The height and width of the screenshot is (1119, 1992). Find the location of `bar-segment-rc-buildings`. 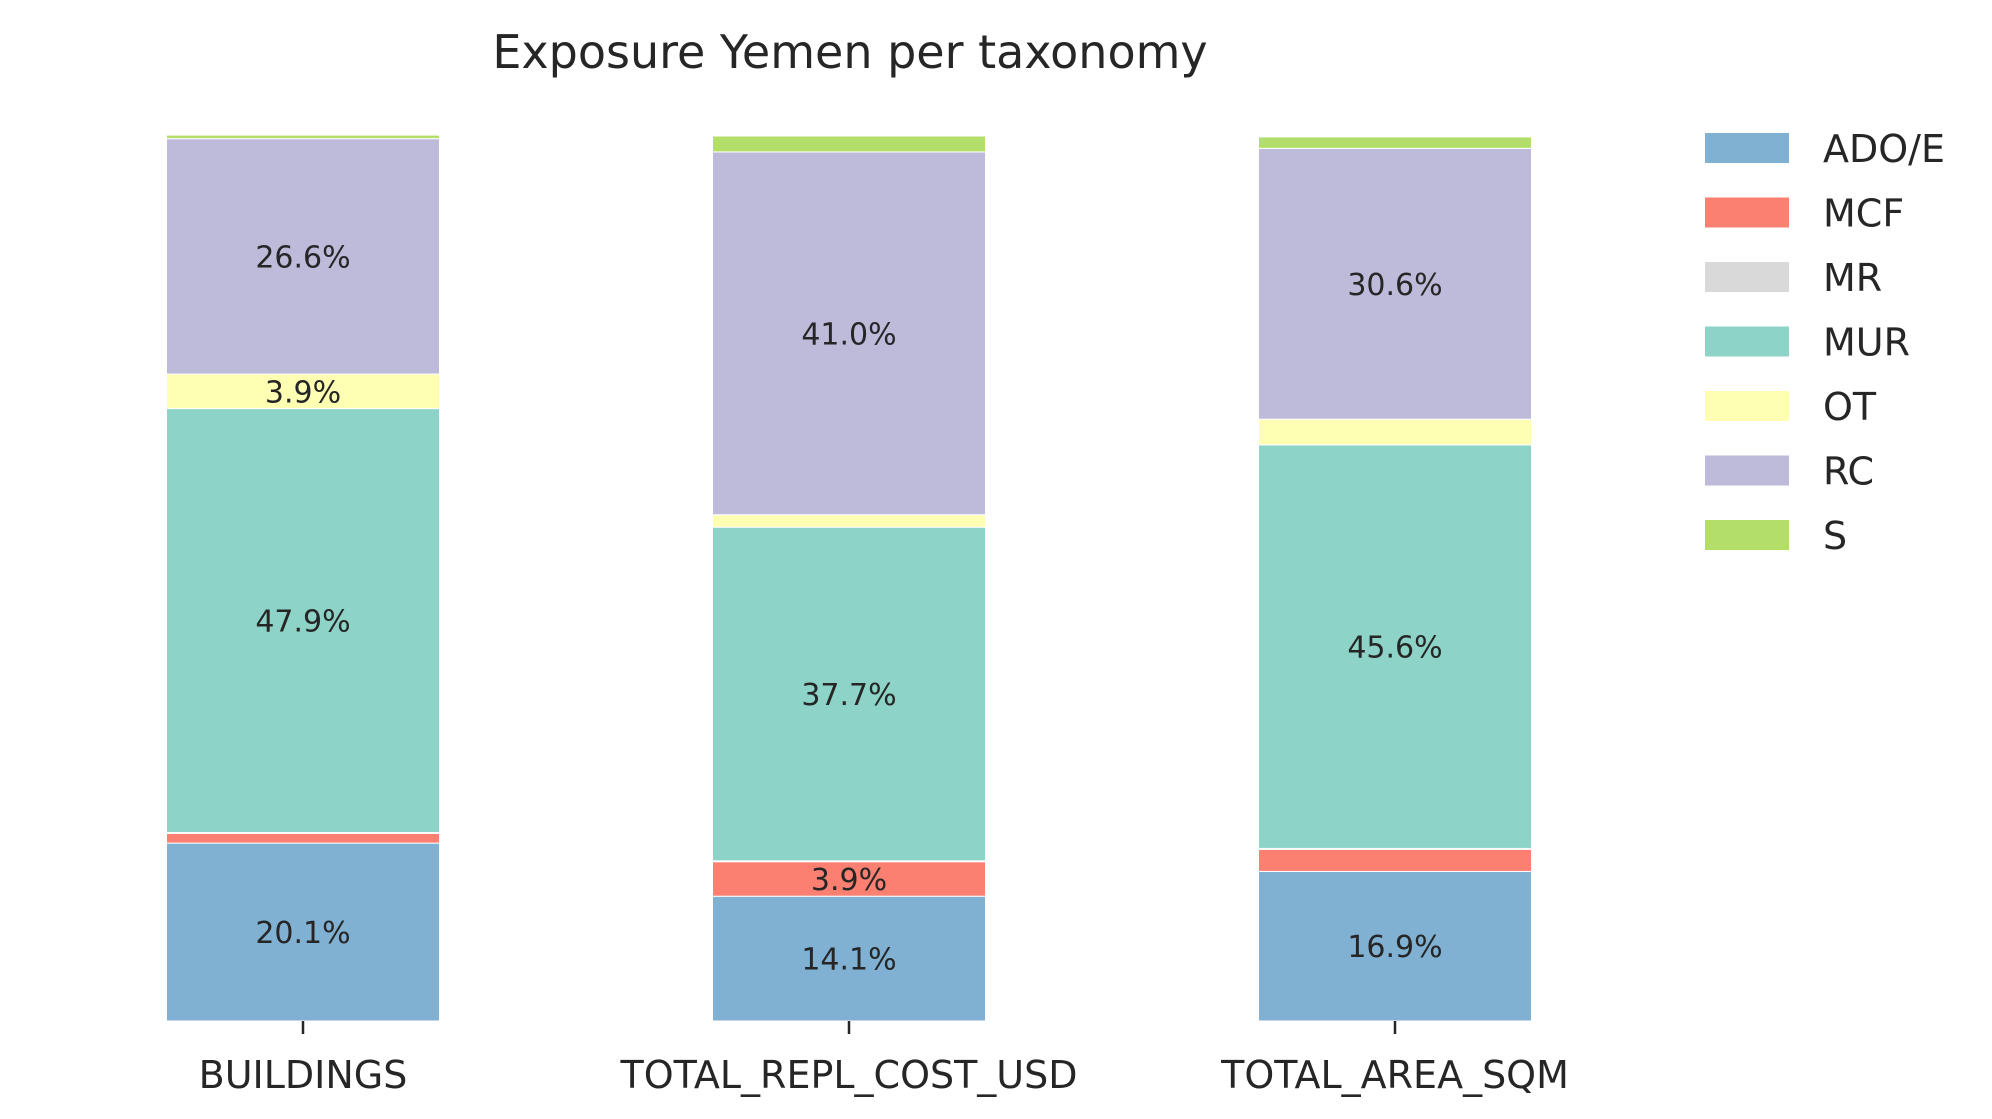

bar-segment-rc-buildings is located at coordinates (303, 256).